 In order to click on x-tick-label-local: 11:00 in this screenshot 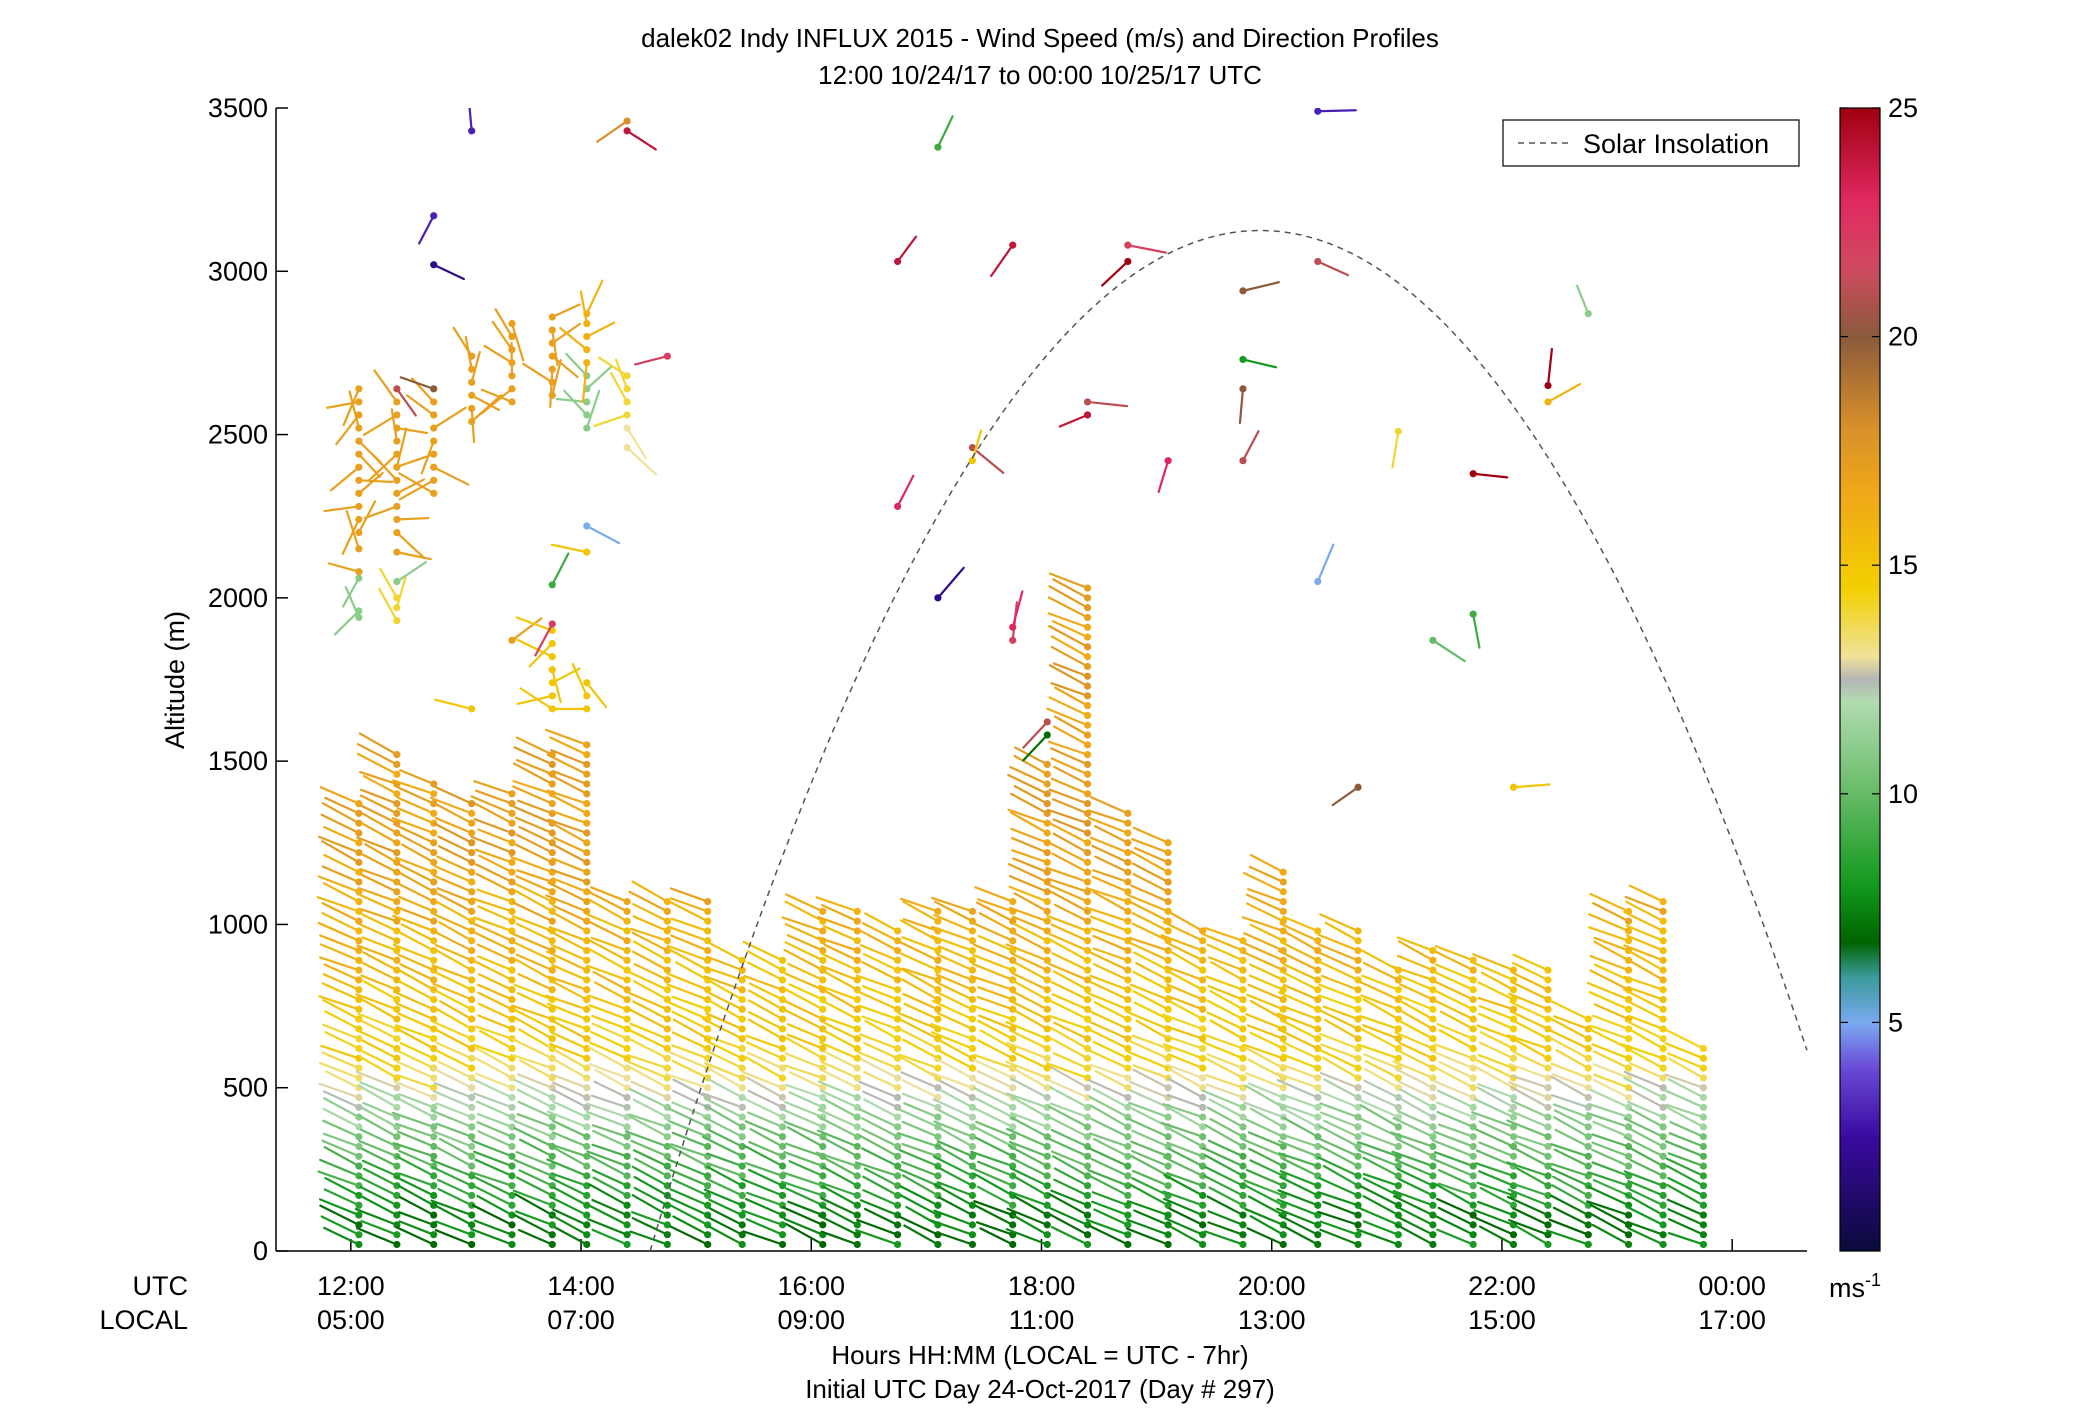, I will do `click(1042, 1320)`.